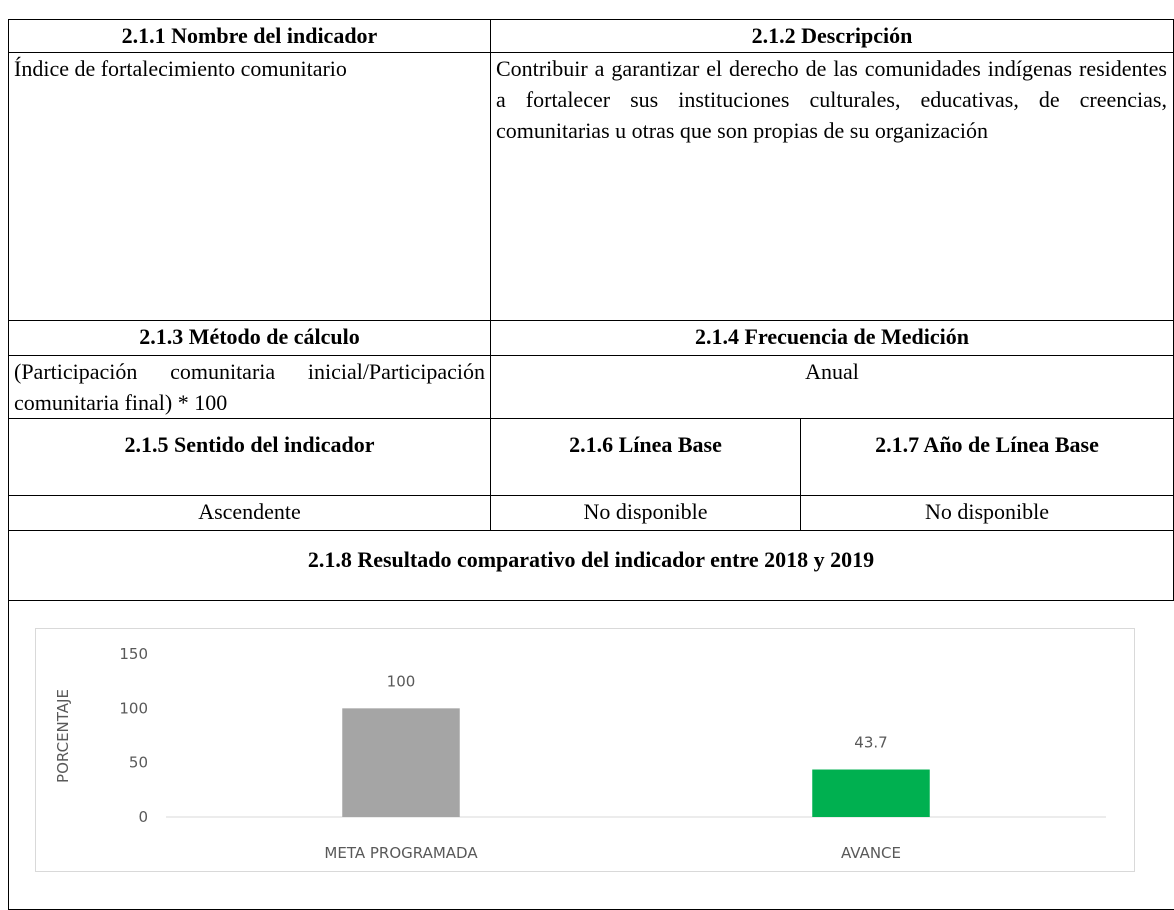 This screenshot has height=910, width=1174. Describe the element at coordinates (401, 853) in the screenshot. I see `x-tick-label: META PROGRAMADA` at that location.